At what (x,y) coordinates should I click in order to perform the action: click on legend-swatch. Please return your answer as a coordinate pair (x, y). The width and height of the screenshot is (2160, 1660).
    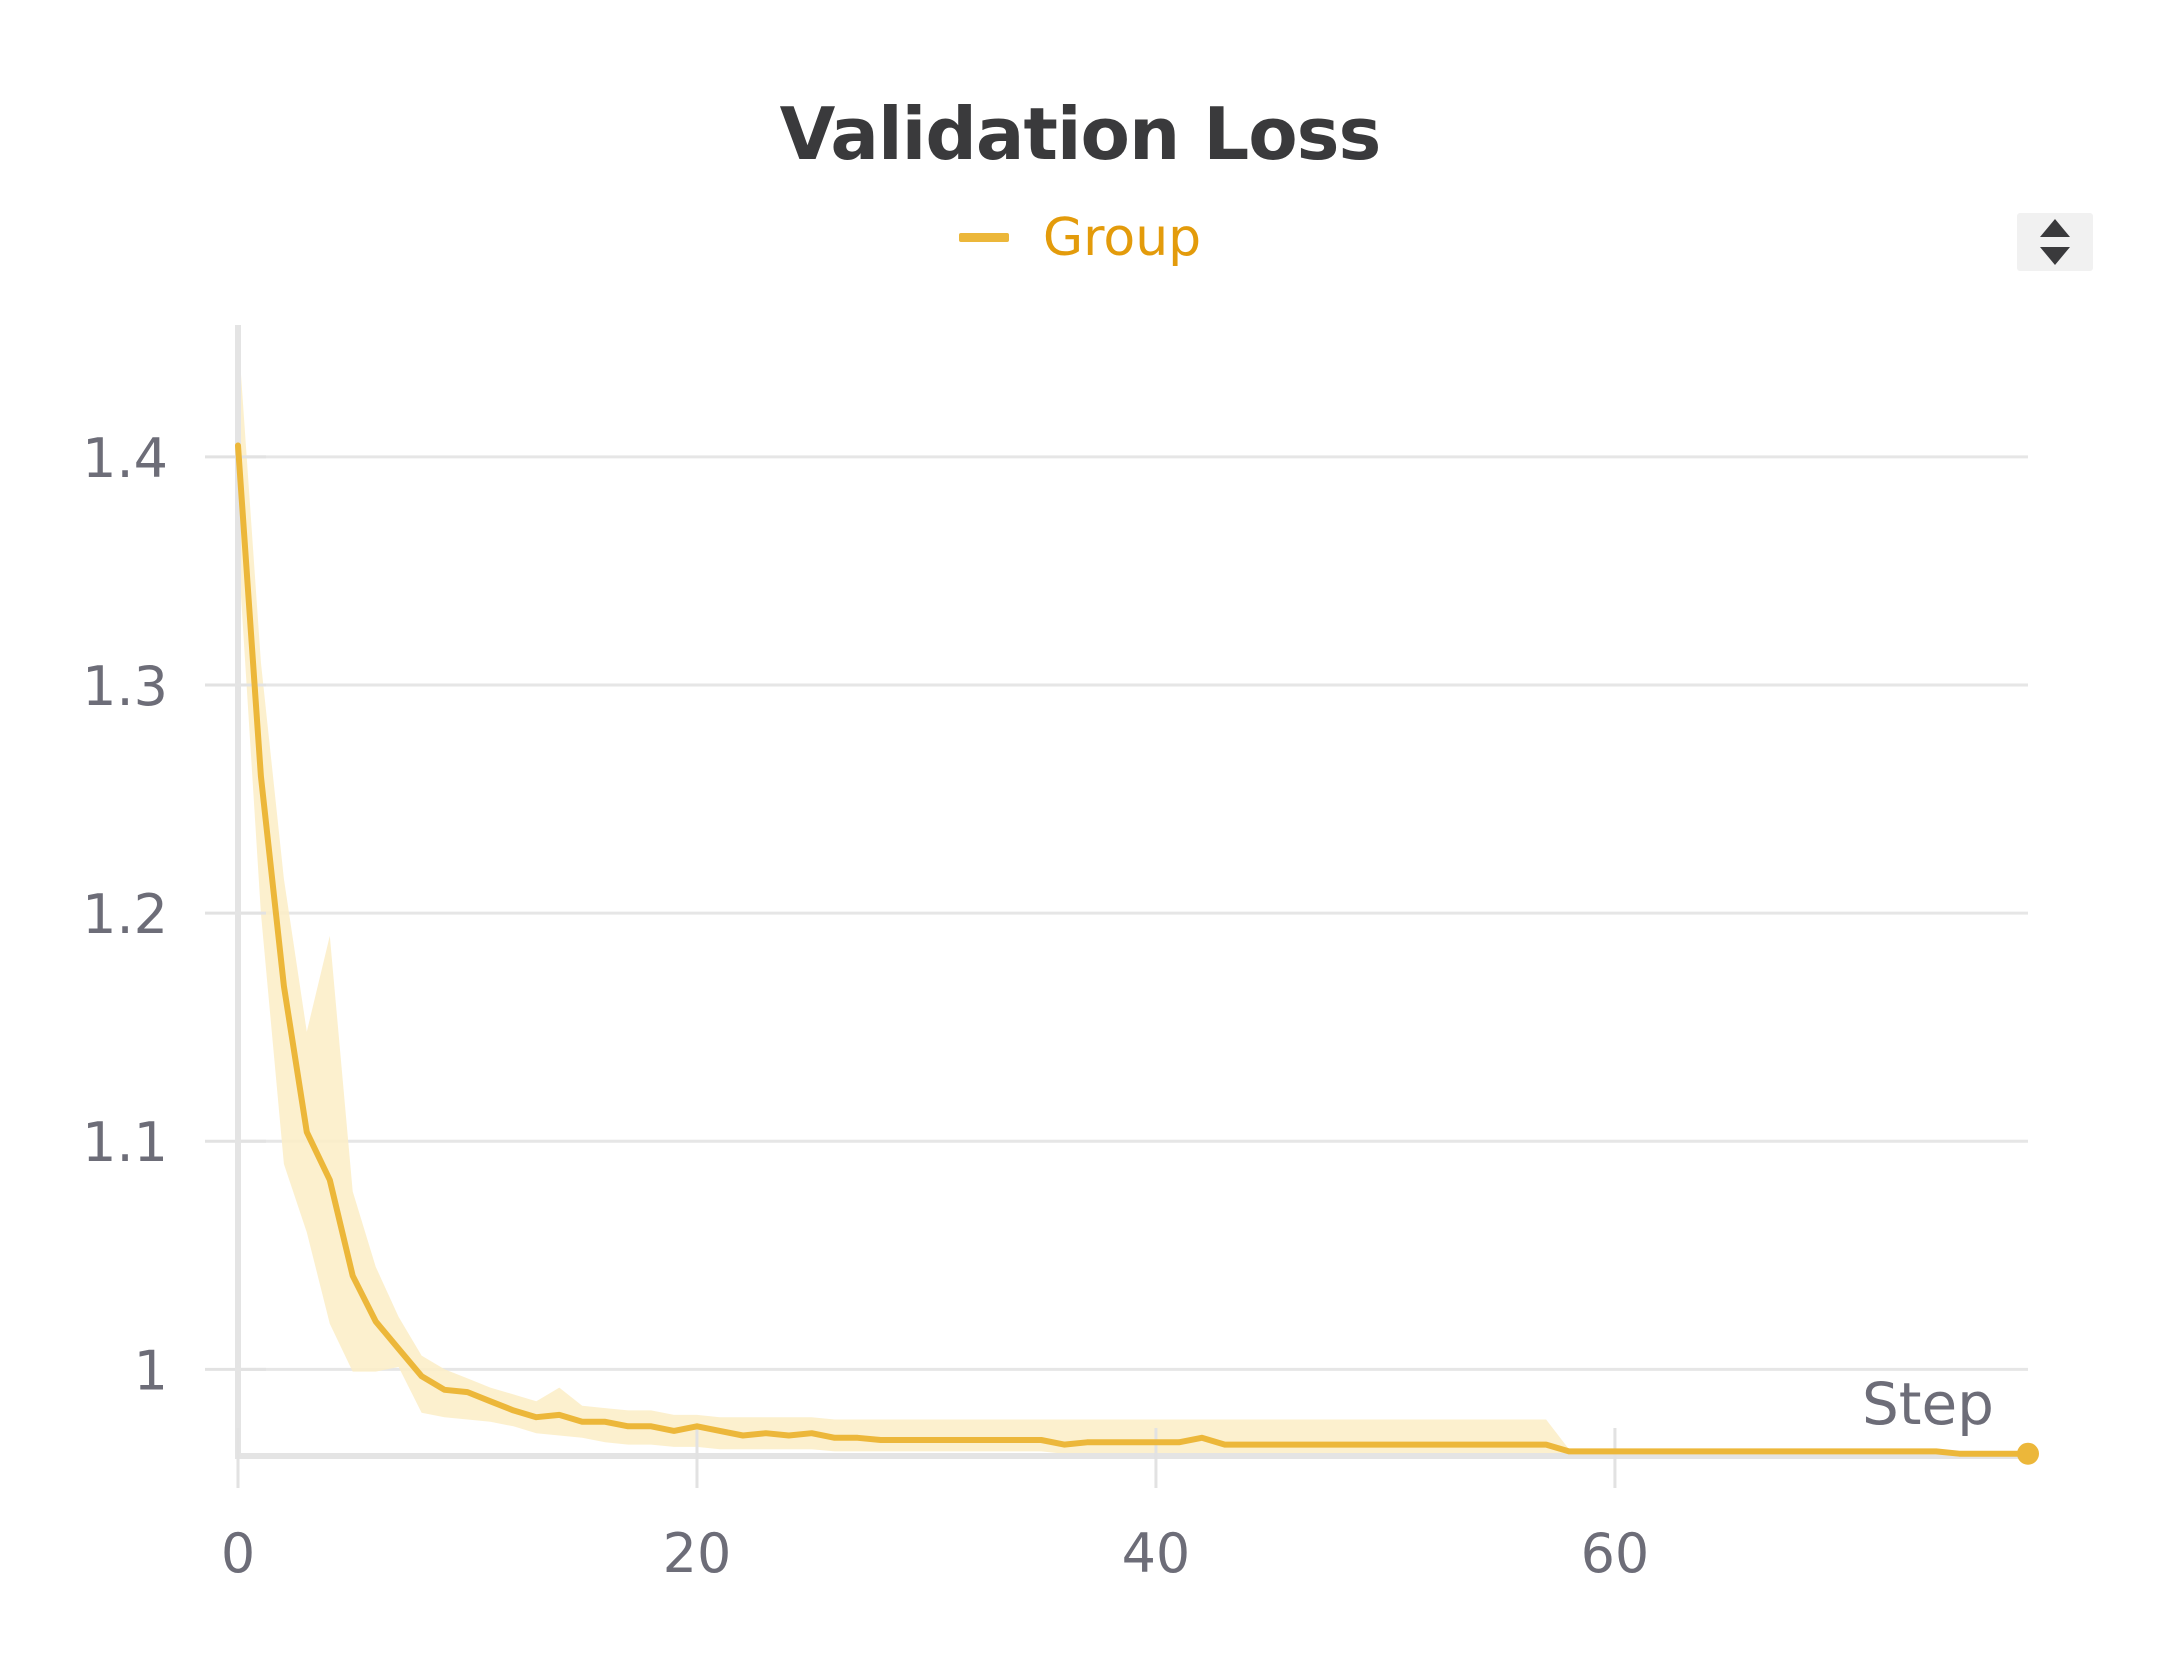
    Looking at the image, I should click on (983, 237).